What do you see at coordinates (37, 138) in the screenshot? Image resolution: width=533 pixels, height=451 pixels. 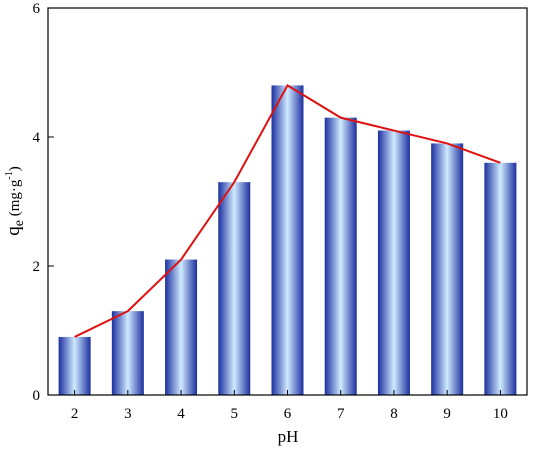 I see `y-tick-label: 4` at bounding box center [37, 138].